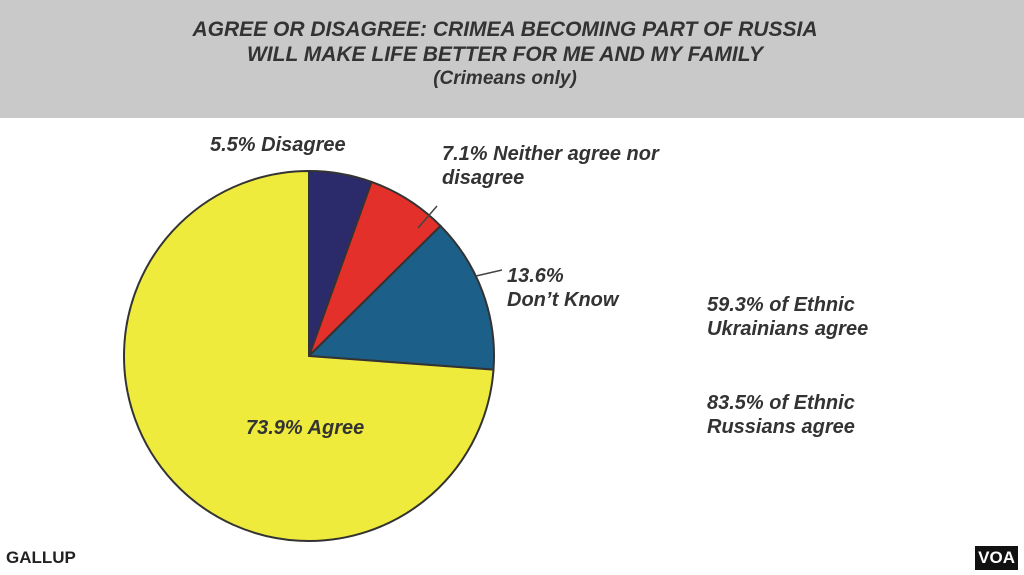  I want to click on category-label: Neither agree nor disagree, so click(550, 166).